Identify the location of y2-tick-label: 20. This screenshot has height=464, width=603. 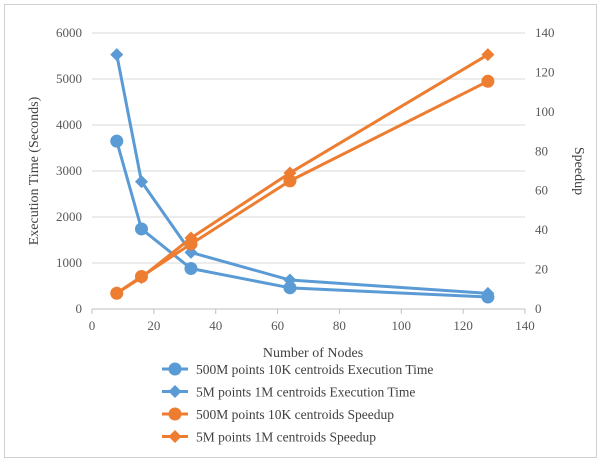
(541, 269).